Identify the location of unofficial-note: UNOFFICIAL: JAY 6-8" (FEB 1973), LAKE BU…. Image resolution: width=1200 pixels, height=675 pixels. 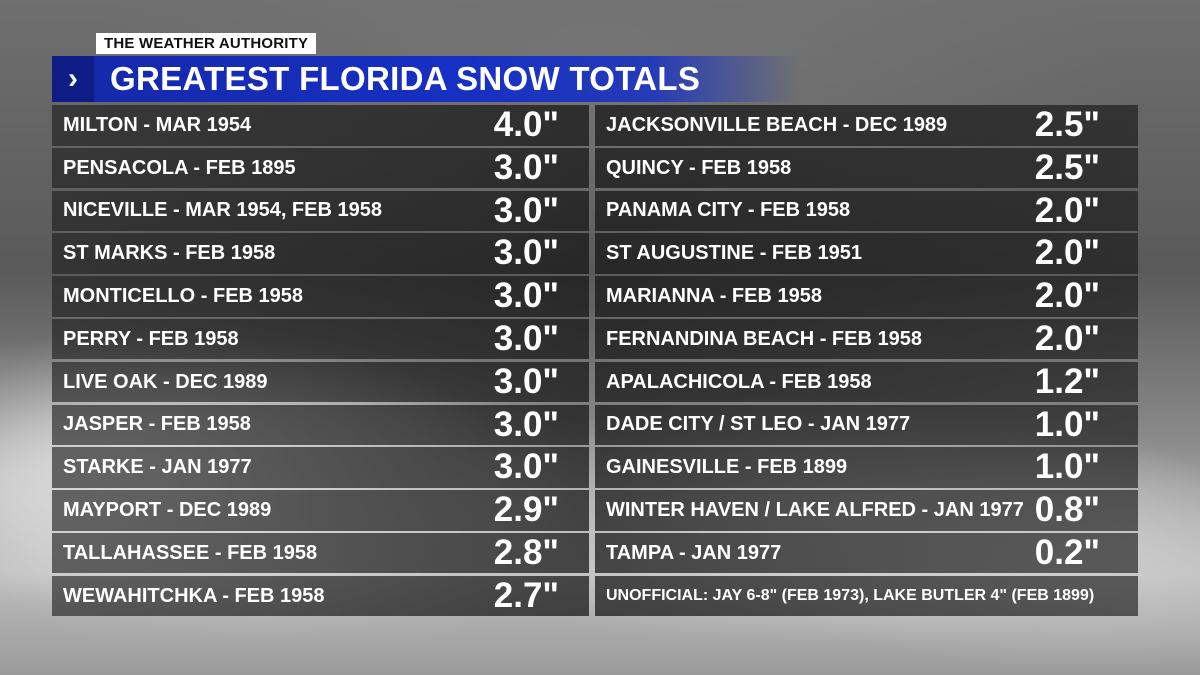
(850, 596).